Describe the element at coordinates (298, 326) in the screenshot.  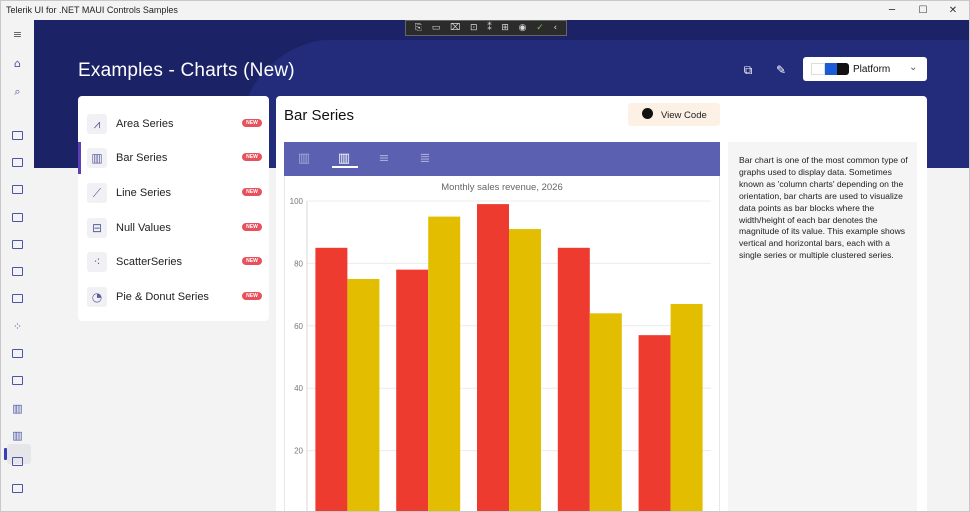
I see `y-tick-label: 60` at that location.